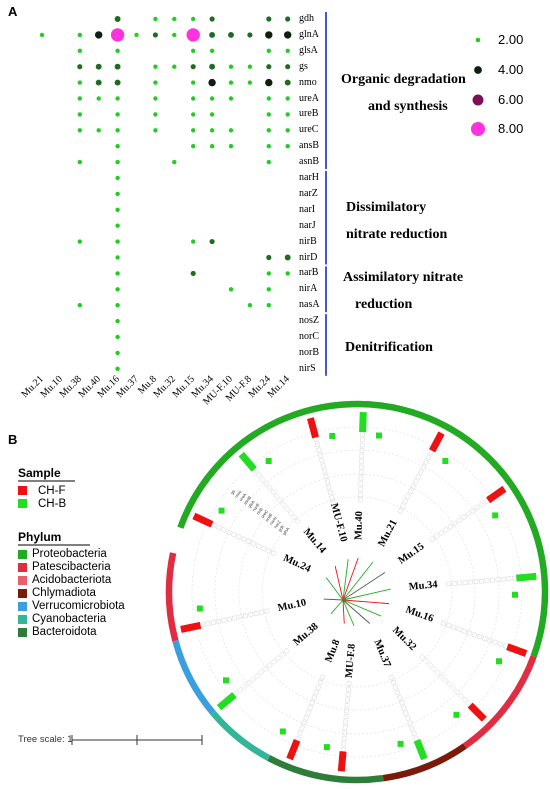  I want to click on bubble-nirA-Mu.16, so click(117, 289).